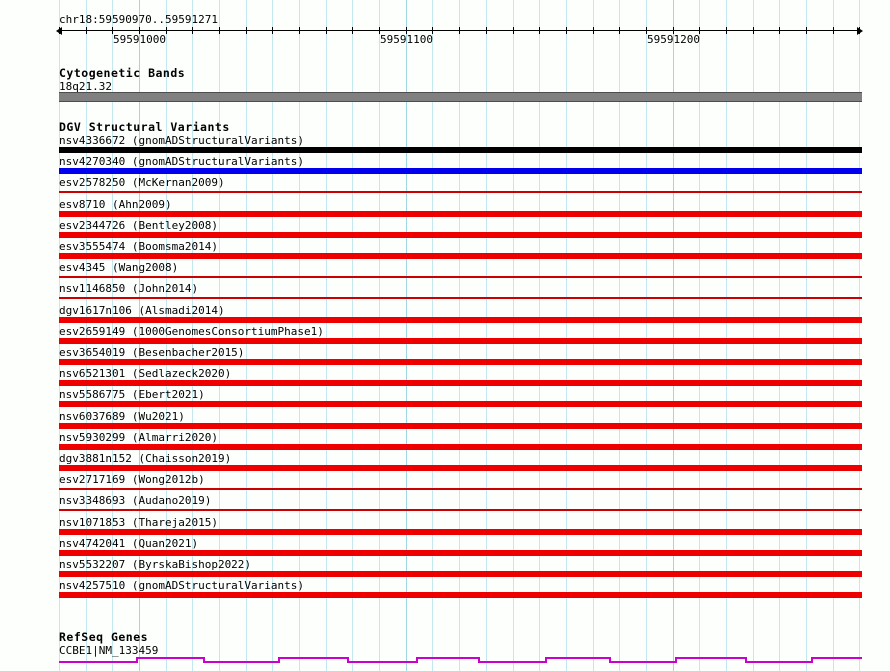 The width and height of the screenshot is (890, 671). I want to click on dgv-variant-label: nsv1071853 (Thareja2015), so click(138, 522).